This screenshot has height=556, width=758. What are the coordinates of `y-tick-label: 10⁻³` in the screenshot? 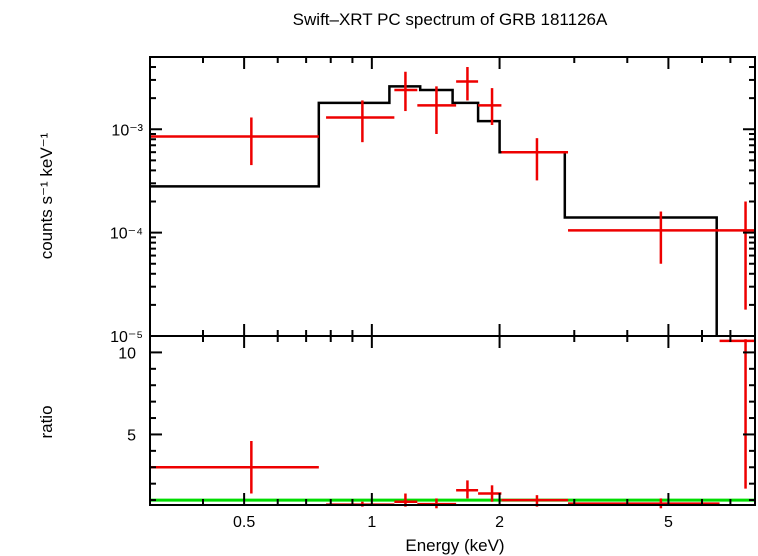 It's located at (127, 130).